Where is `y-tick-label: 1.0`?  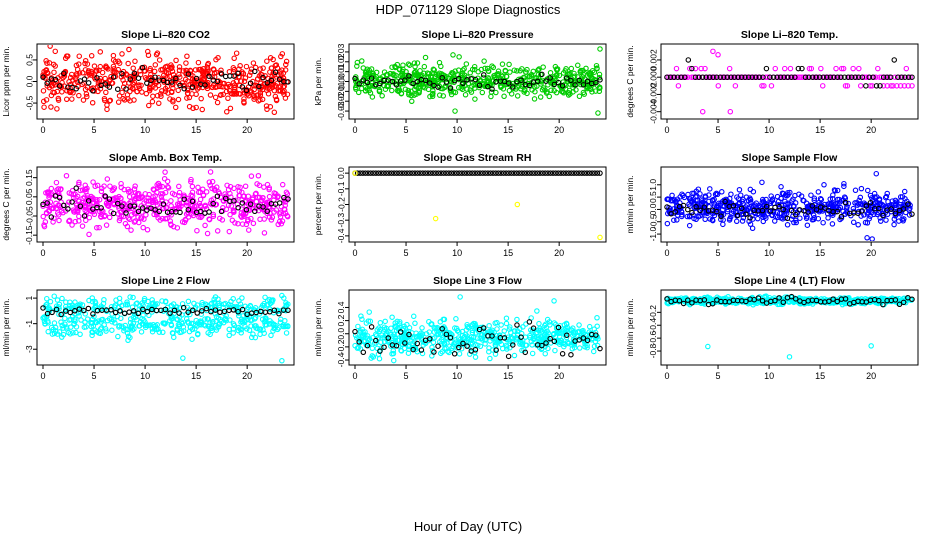
y-tick-label: 1.0 is located at coordinates (653, 185).